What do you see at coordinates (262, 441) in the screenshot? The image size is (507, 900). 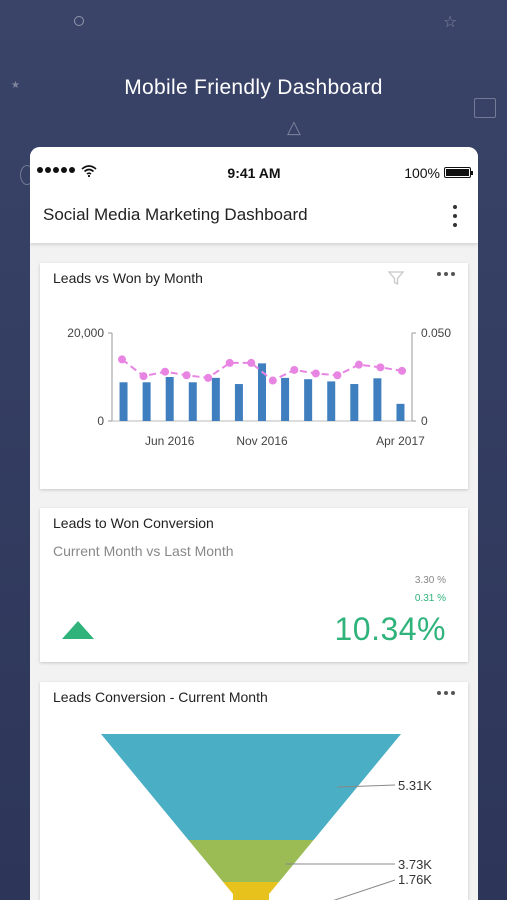 I see `x-tick-label: Nov 2016` at bounding box center [262, 441].